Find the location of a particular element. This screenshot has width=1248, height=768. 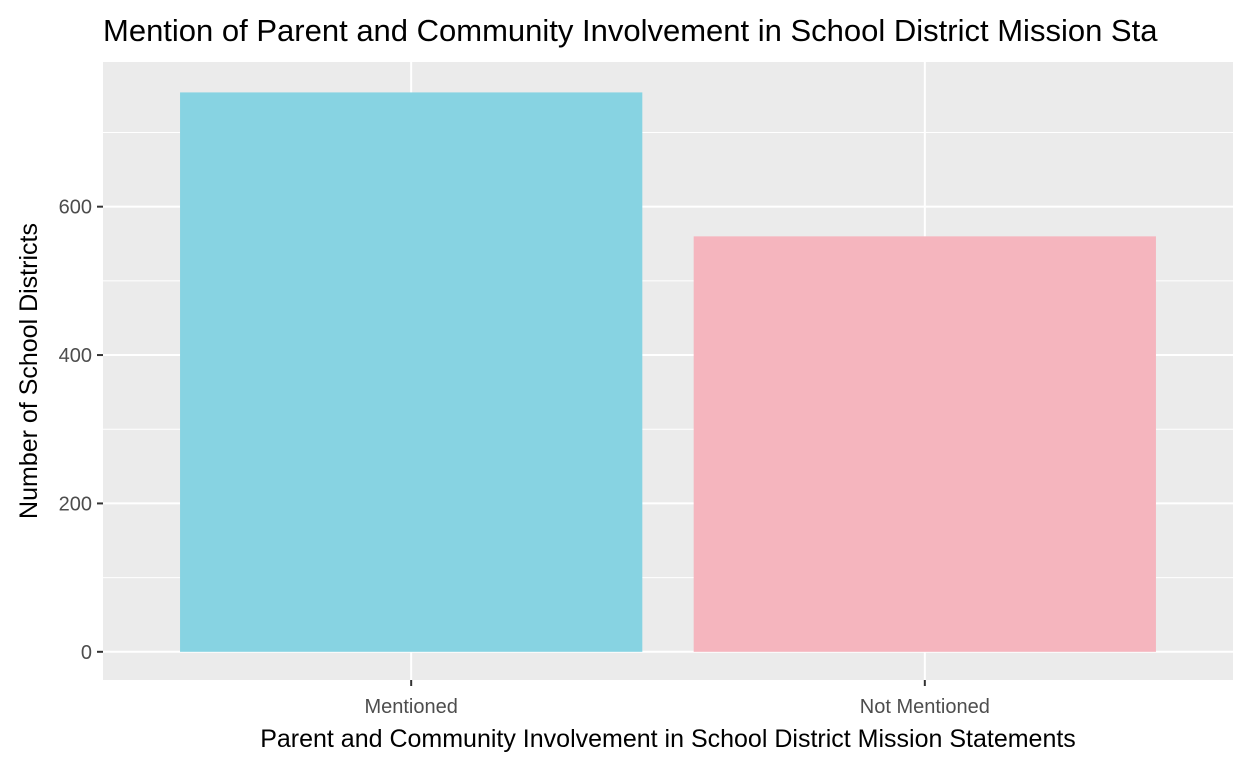

x-tick-label: Not Mentioned is located at coordinates (925, 707).